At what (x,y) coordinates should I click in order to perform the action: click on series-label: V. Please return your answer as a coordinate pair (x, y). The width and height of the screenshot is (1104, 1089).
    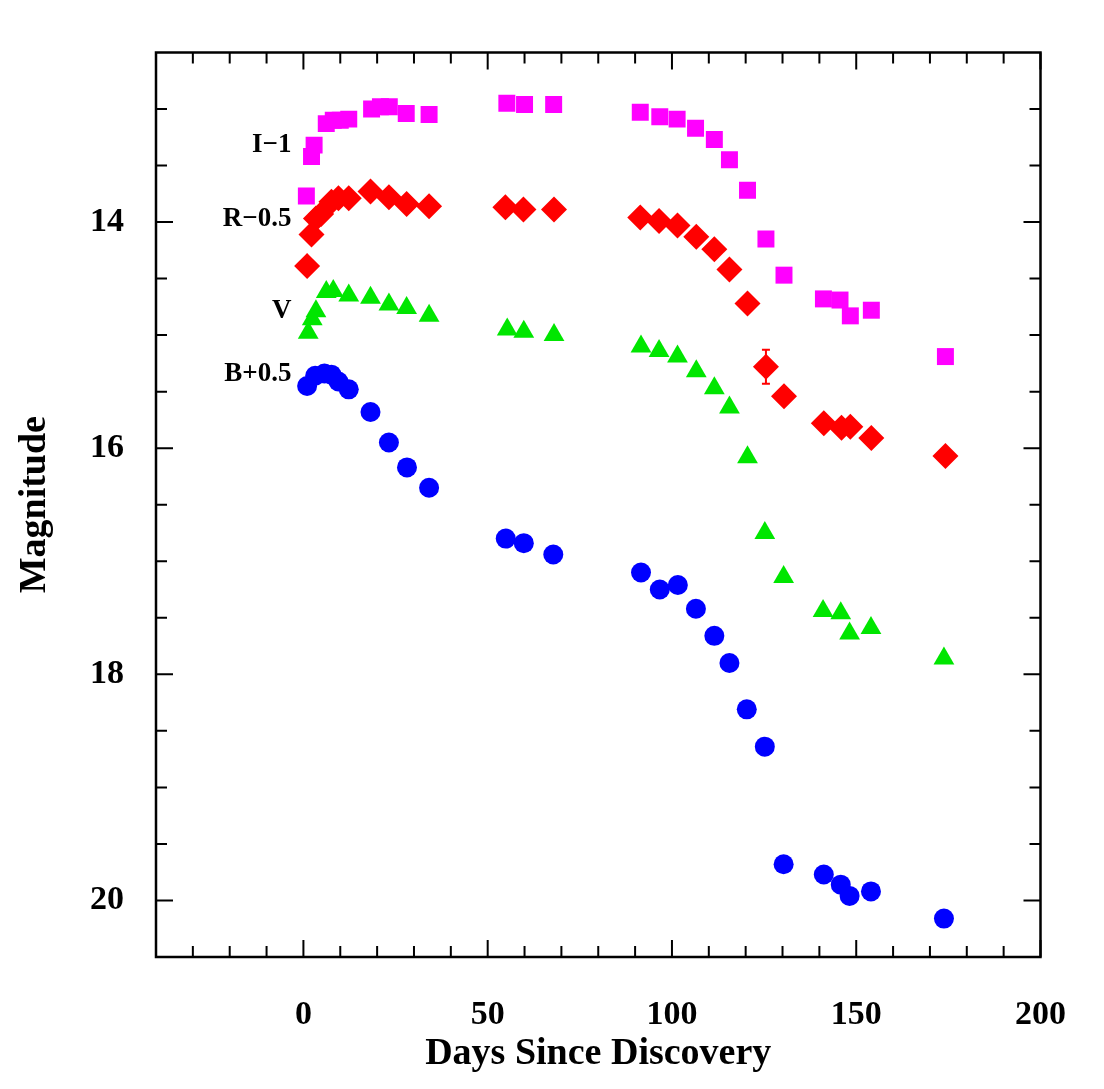
    Looking at the image, I should click on (281, 309).